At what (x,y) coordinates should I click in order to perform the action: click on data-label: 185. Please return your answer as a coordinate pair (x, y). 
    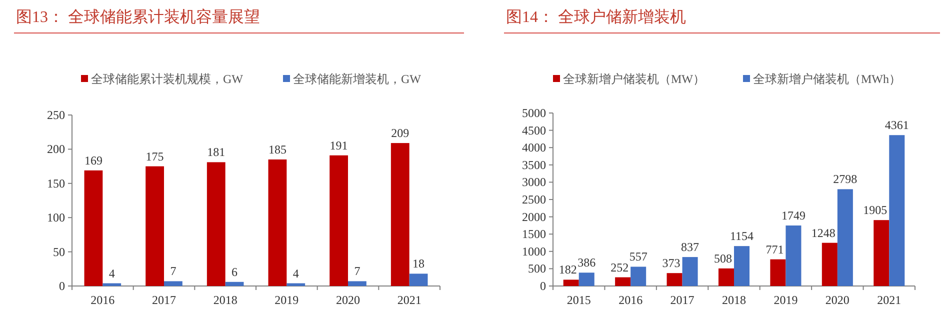
    Looking at the image, I should click on (277, 149).